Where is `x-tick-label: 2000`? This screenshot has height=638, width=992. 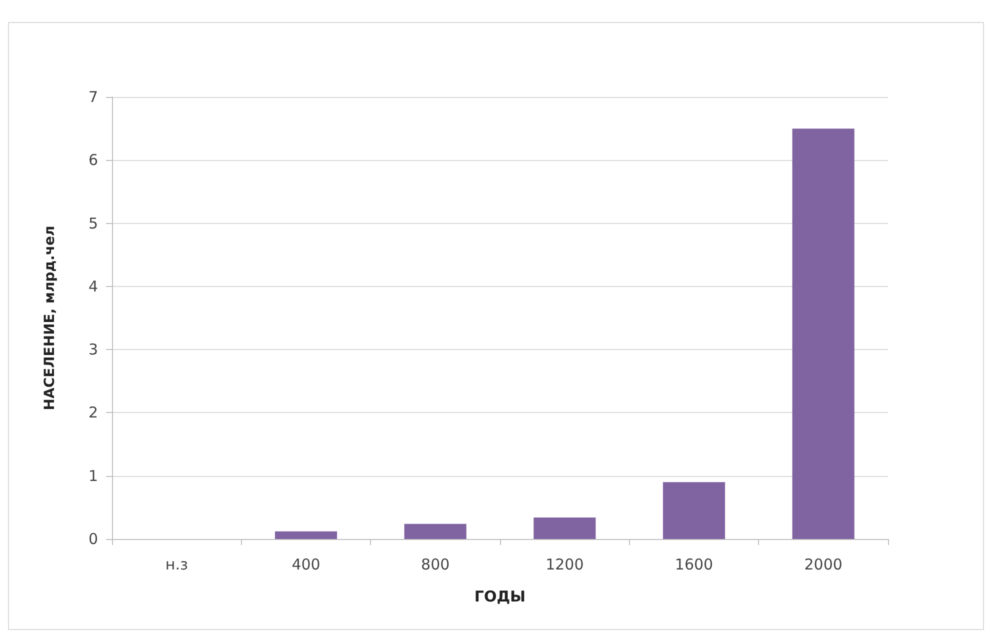
x-tick-label: 2000 is located at coordinates (823, 565).